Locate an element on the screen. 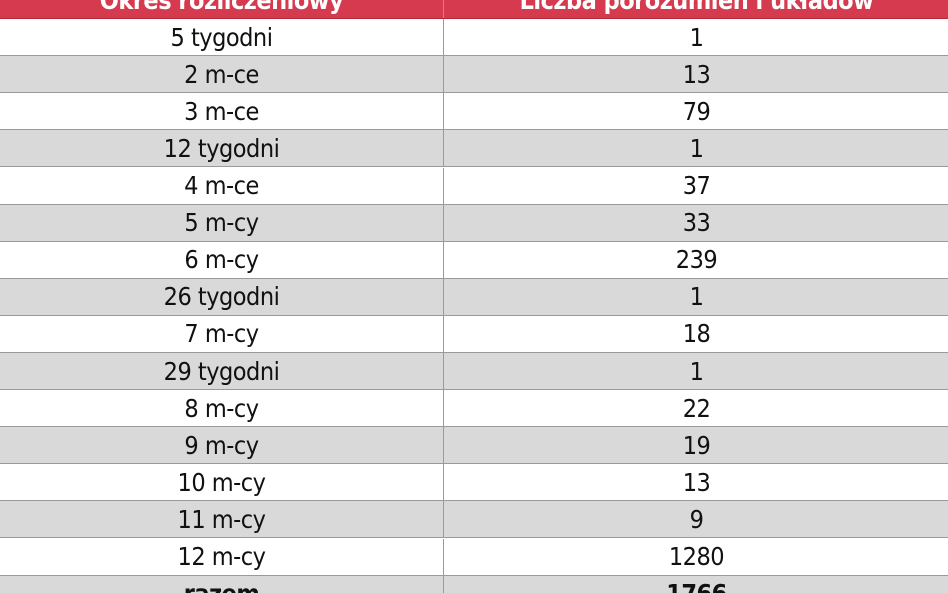  table-row: 7 m-cy 18 is located at coordinates (474, 334).